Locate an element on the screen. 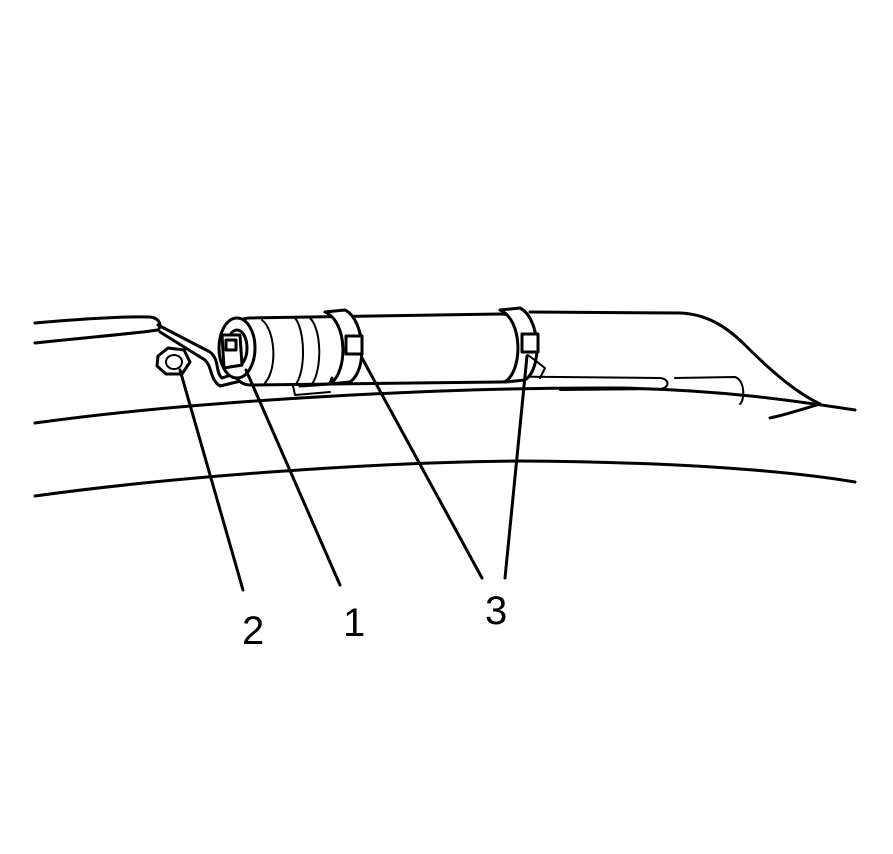  callout-label-2: 2 is located at coordinates (253, 631).